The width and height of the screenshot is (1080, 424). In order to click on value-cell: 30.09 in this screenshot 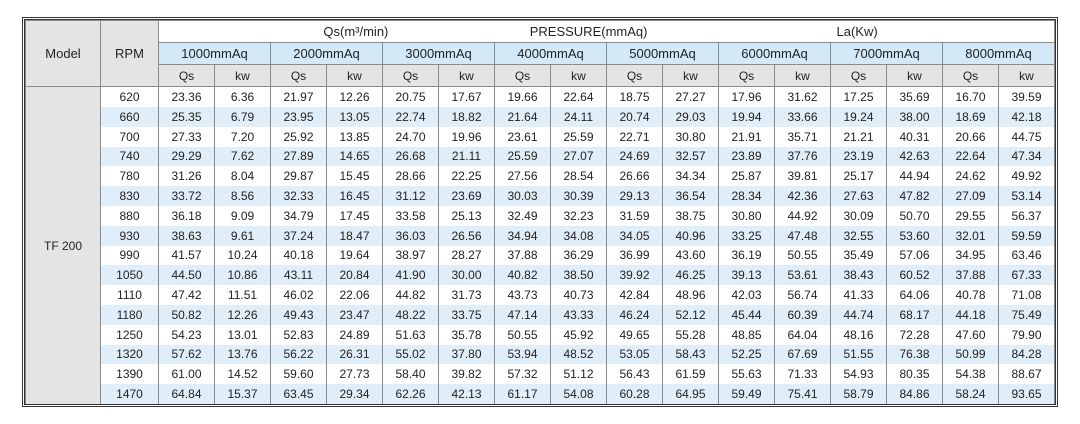, I will do `click(858, 215)`.